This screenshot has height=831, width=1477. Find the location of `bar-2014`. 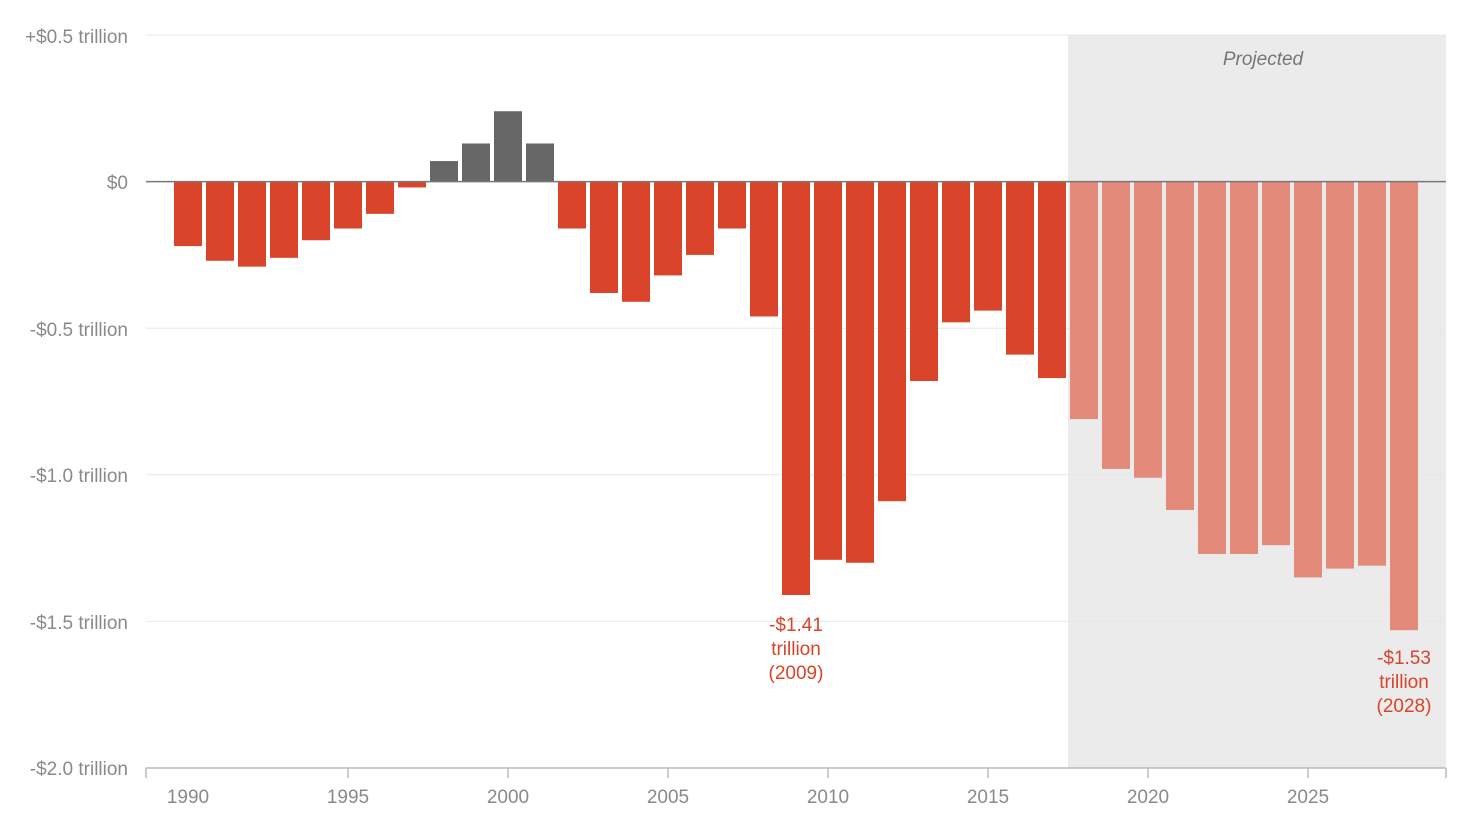

bar-2014 is located at coordinates (956, 252).